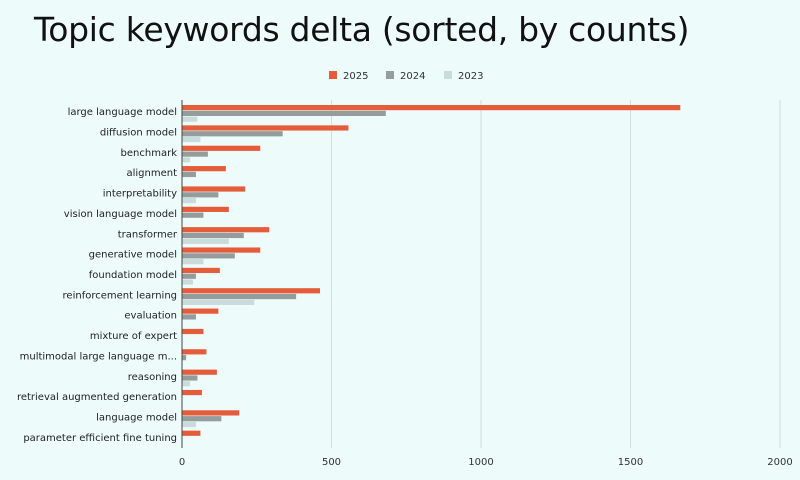  I want to click on category-label: retrieval augmented generation, so click(97, 397).